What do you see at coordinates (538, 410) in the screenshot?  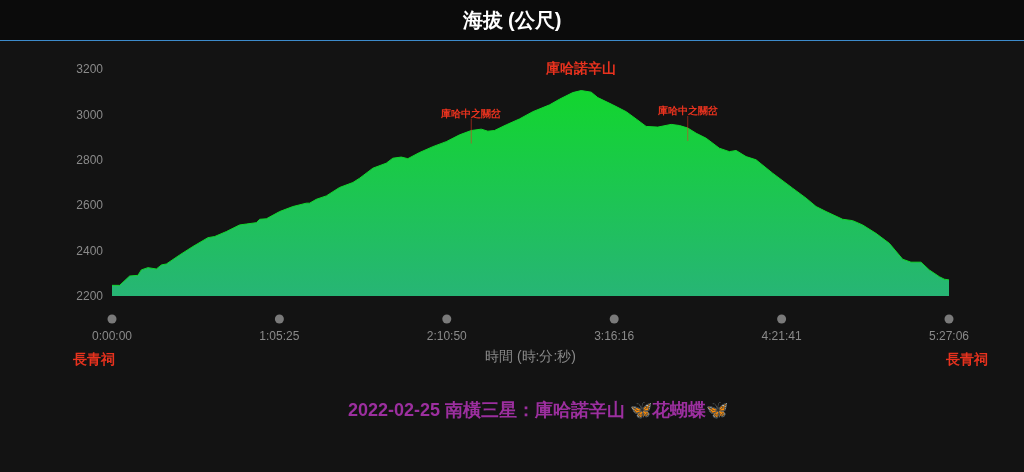 I see `text: 2022-02-25 南橫三星：庫哈諾辛山 🦋花蝴蝶🦋` at bounding box center [538, 410].